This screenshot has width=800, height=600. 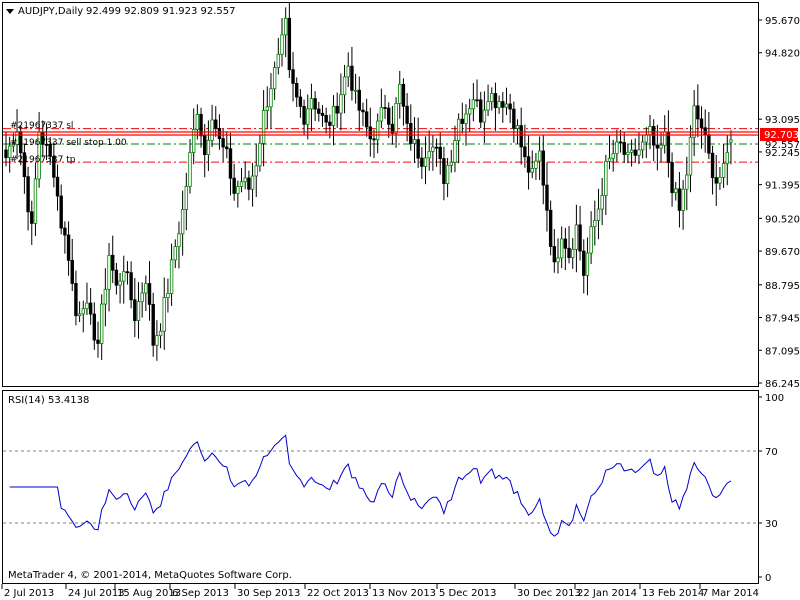 What do you see at coordinates (41, 126) in the screenshot?
I see `sl-annotation: #21967337 sl` at bounding box center [41, 126].